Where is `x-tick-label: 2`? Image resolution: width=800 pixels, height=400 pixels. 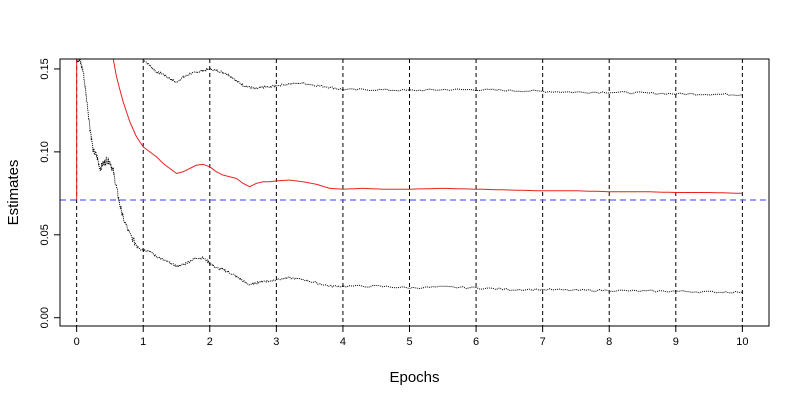
x-tick-label: 2 is located at coordinates (210, 342).